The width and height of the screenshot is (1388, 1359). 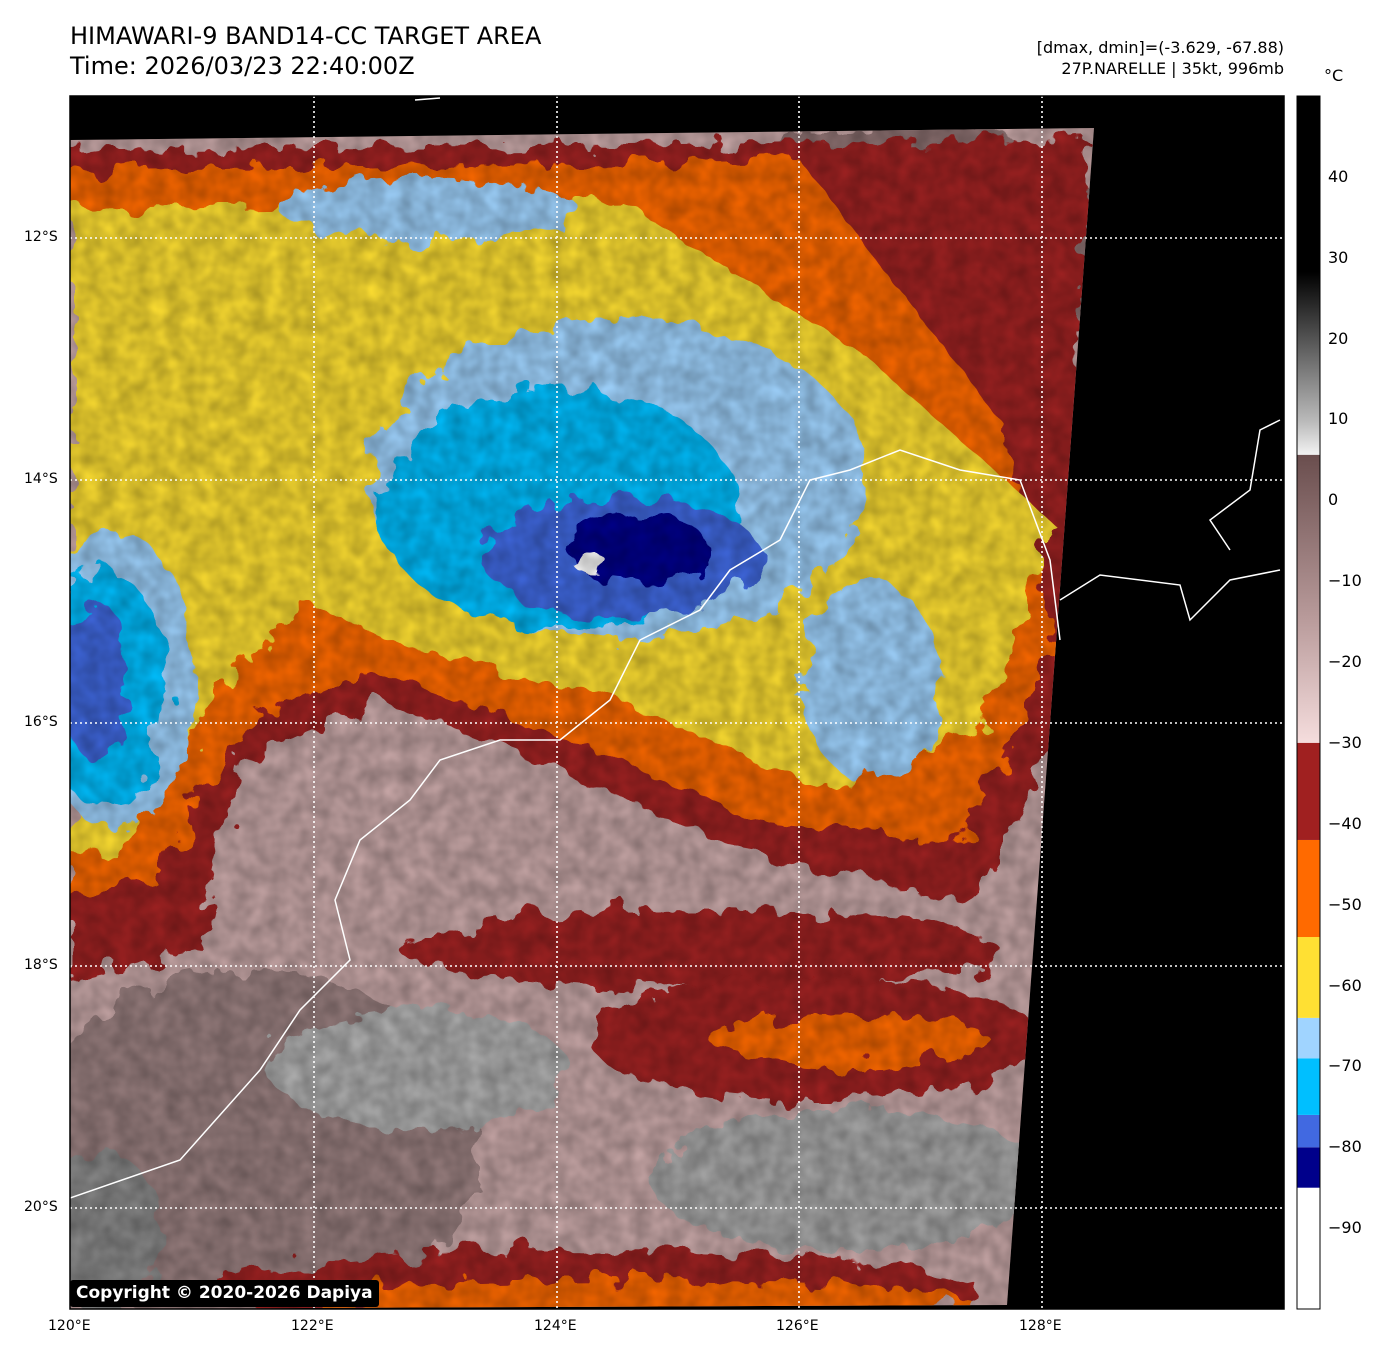 I want to click on colorbar-tick: 10, so click(x=1338, y=419).